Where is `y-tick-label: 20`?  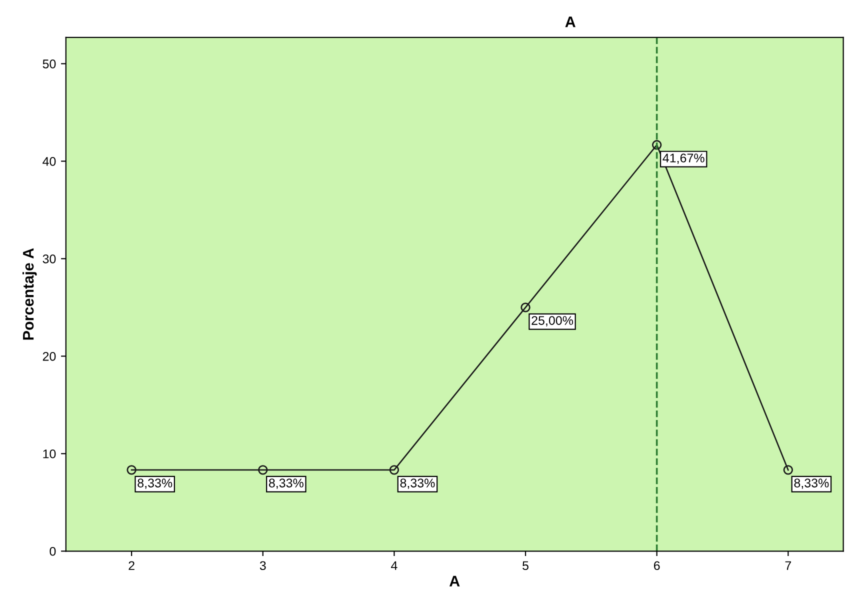
y-tick-label: 20 is located at coordinates (49, 356).